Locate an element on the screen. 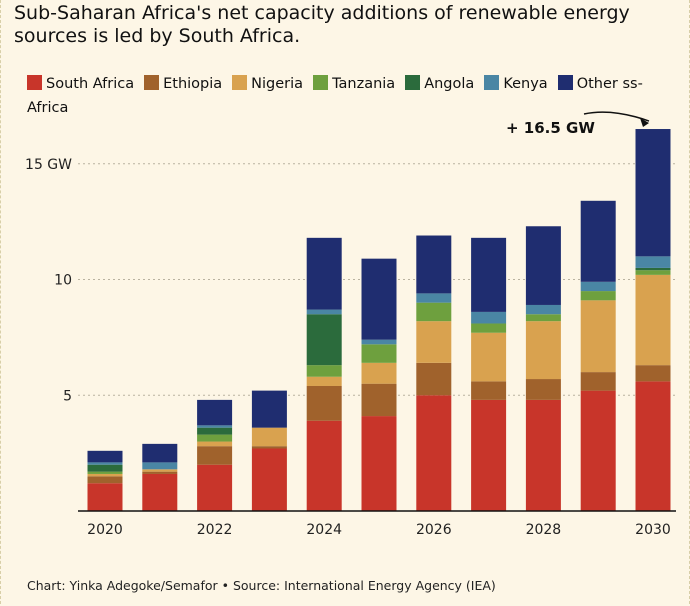 Image resolution: width=690 pixels, height=606 pixels. bar-segment-ethiopia-2027 is located at coordinates (489, 390).